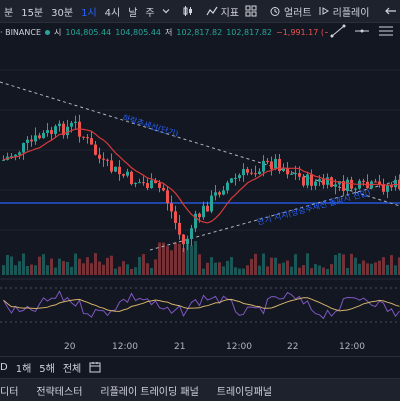  I want to click on timeframe-dropdown, so click(166, 11).